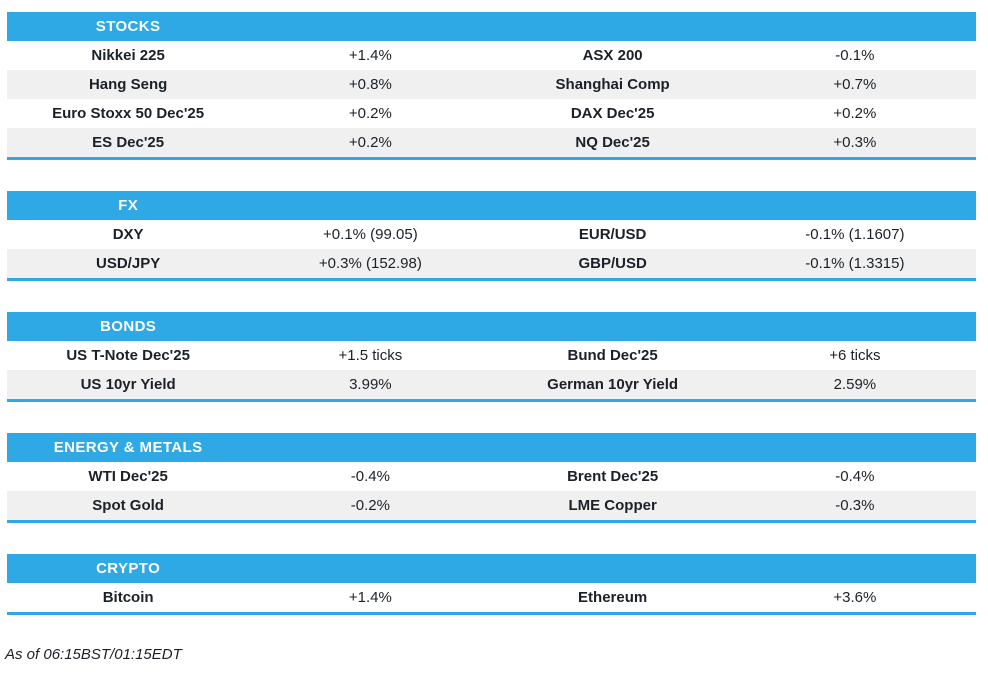 This screenshot has height=691, width=988. I want to click on instrument-name: DAX Dec'25, so click(612, 113).